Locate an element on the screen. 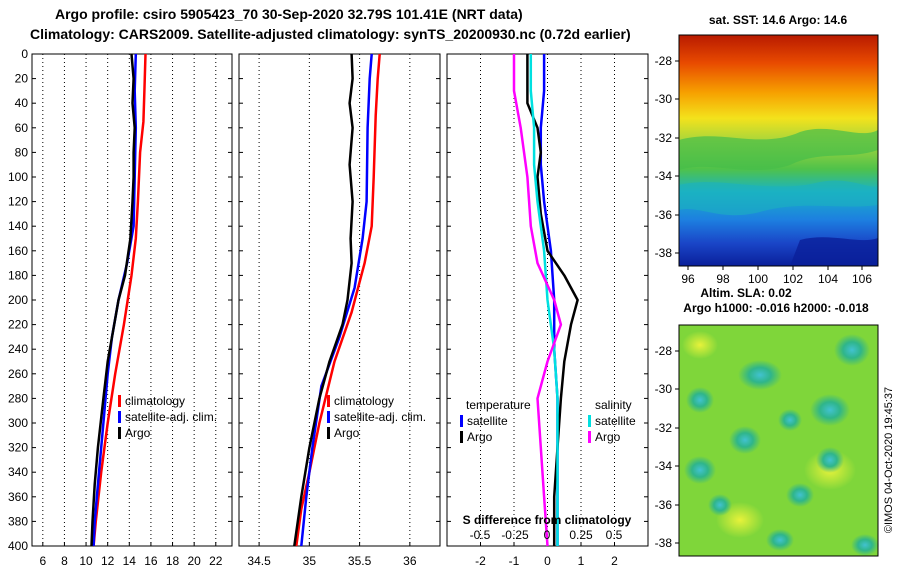 The image size is (900, 580). x-tick-label: 14 is located at coordinates (130, 561).